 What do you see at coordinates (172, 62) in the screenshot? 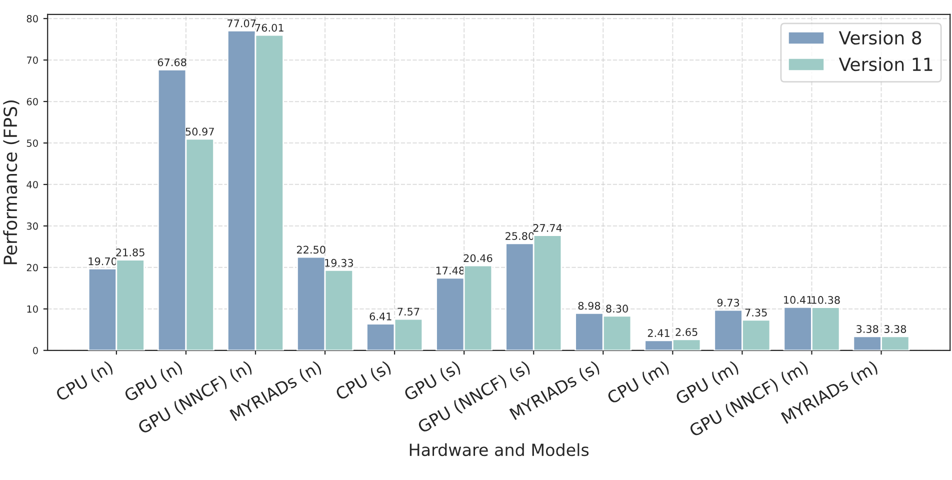
I see `data-label: 67.68` at bounding box center [172, 62].